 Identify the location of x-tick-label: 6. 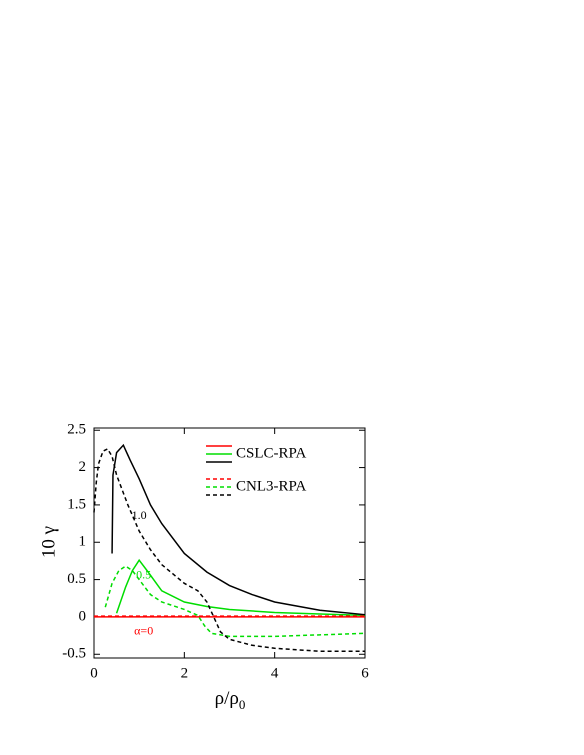
(365, 673).